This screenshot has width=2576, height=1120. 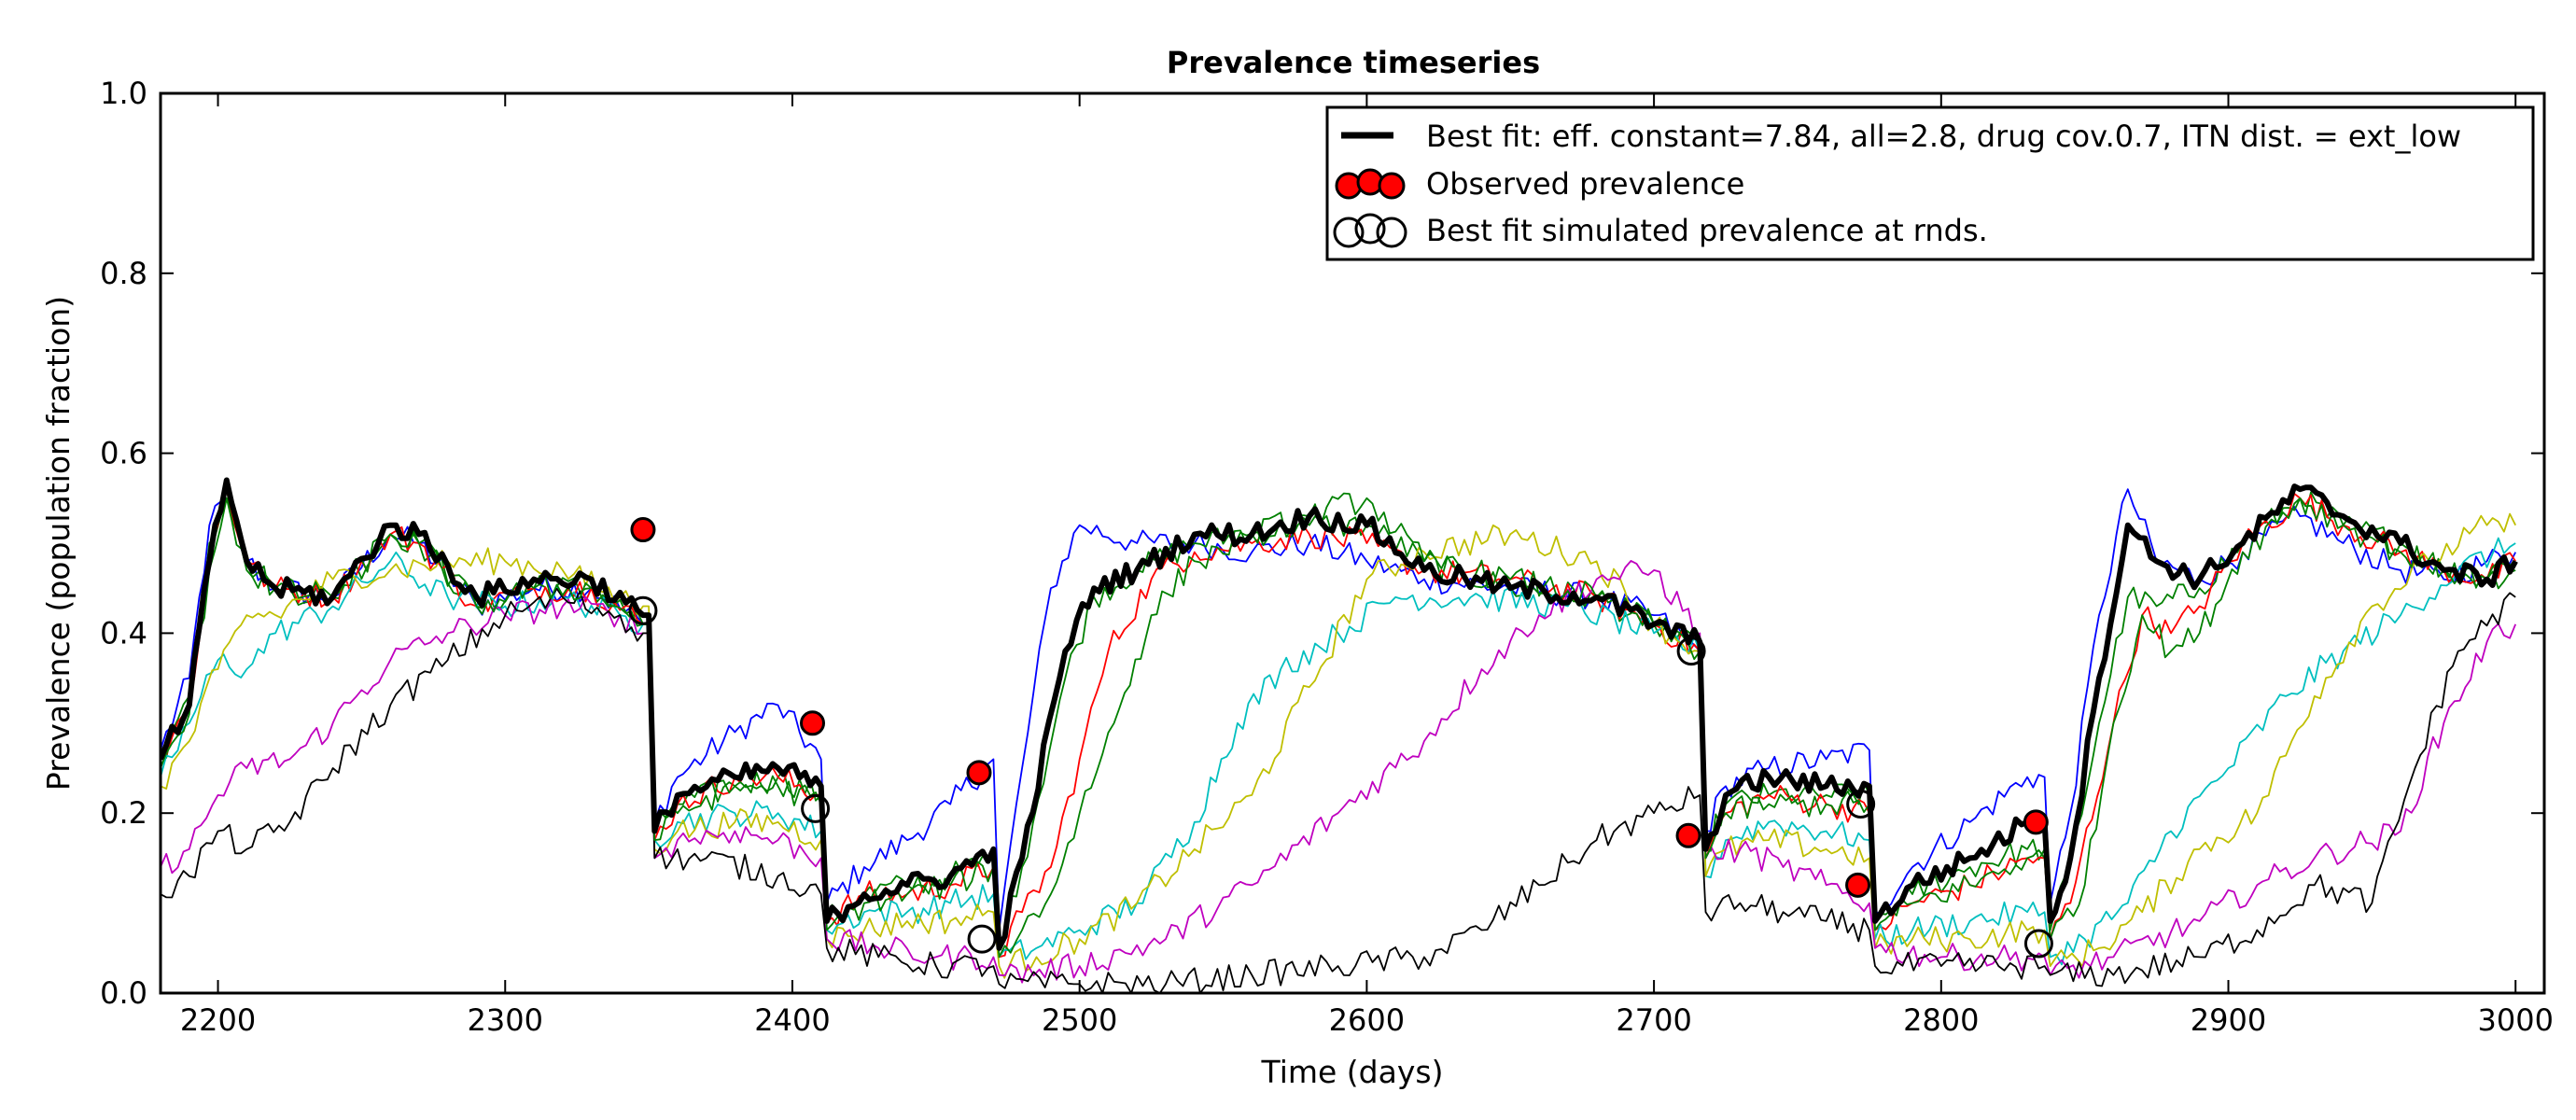 I want to click on chart-title: Prevalence timeseries, so click(x=1353, y=62).